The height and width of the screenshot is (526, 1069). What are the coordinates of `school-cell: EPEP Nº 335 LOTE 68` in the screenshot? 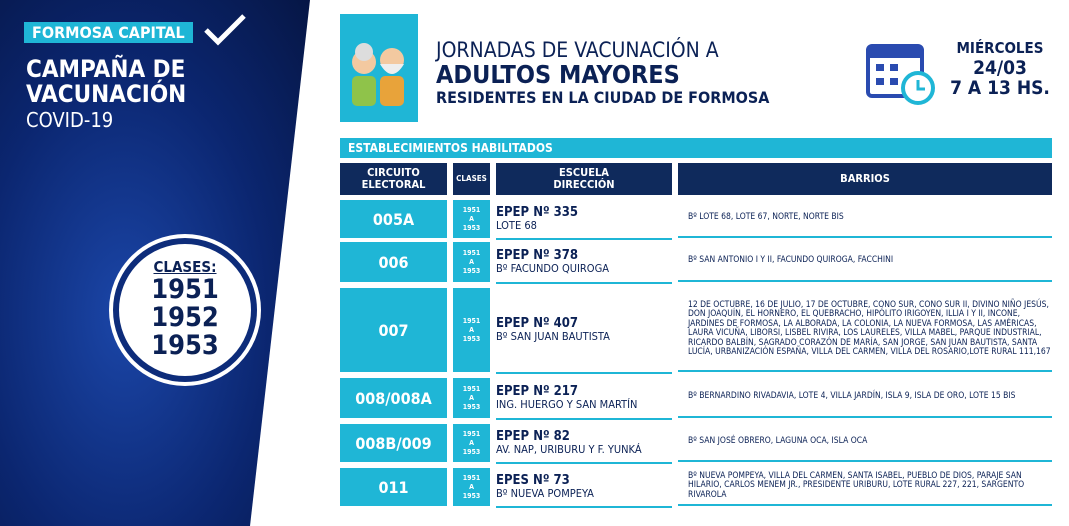 It's located at (584, 220).